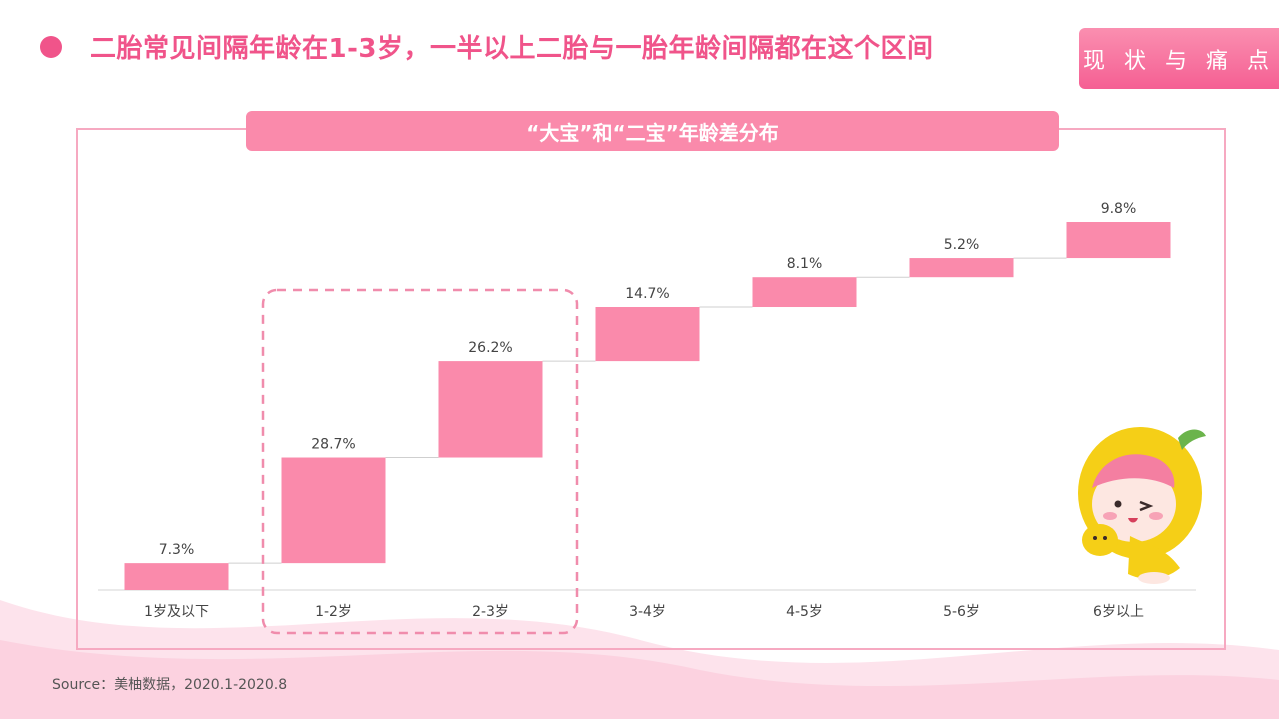 The width and height of the screenshot is (1279, 719). I want to click on data-label-4: 14.7%, so click(647, 294).